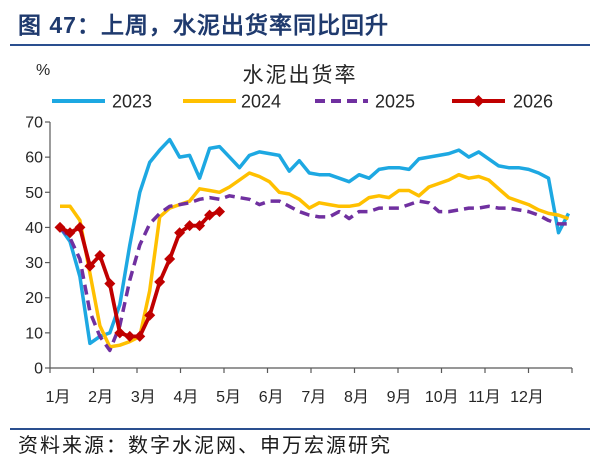  I want to click on y-axis-unit-label: %, so click(43, 70).